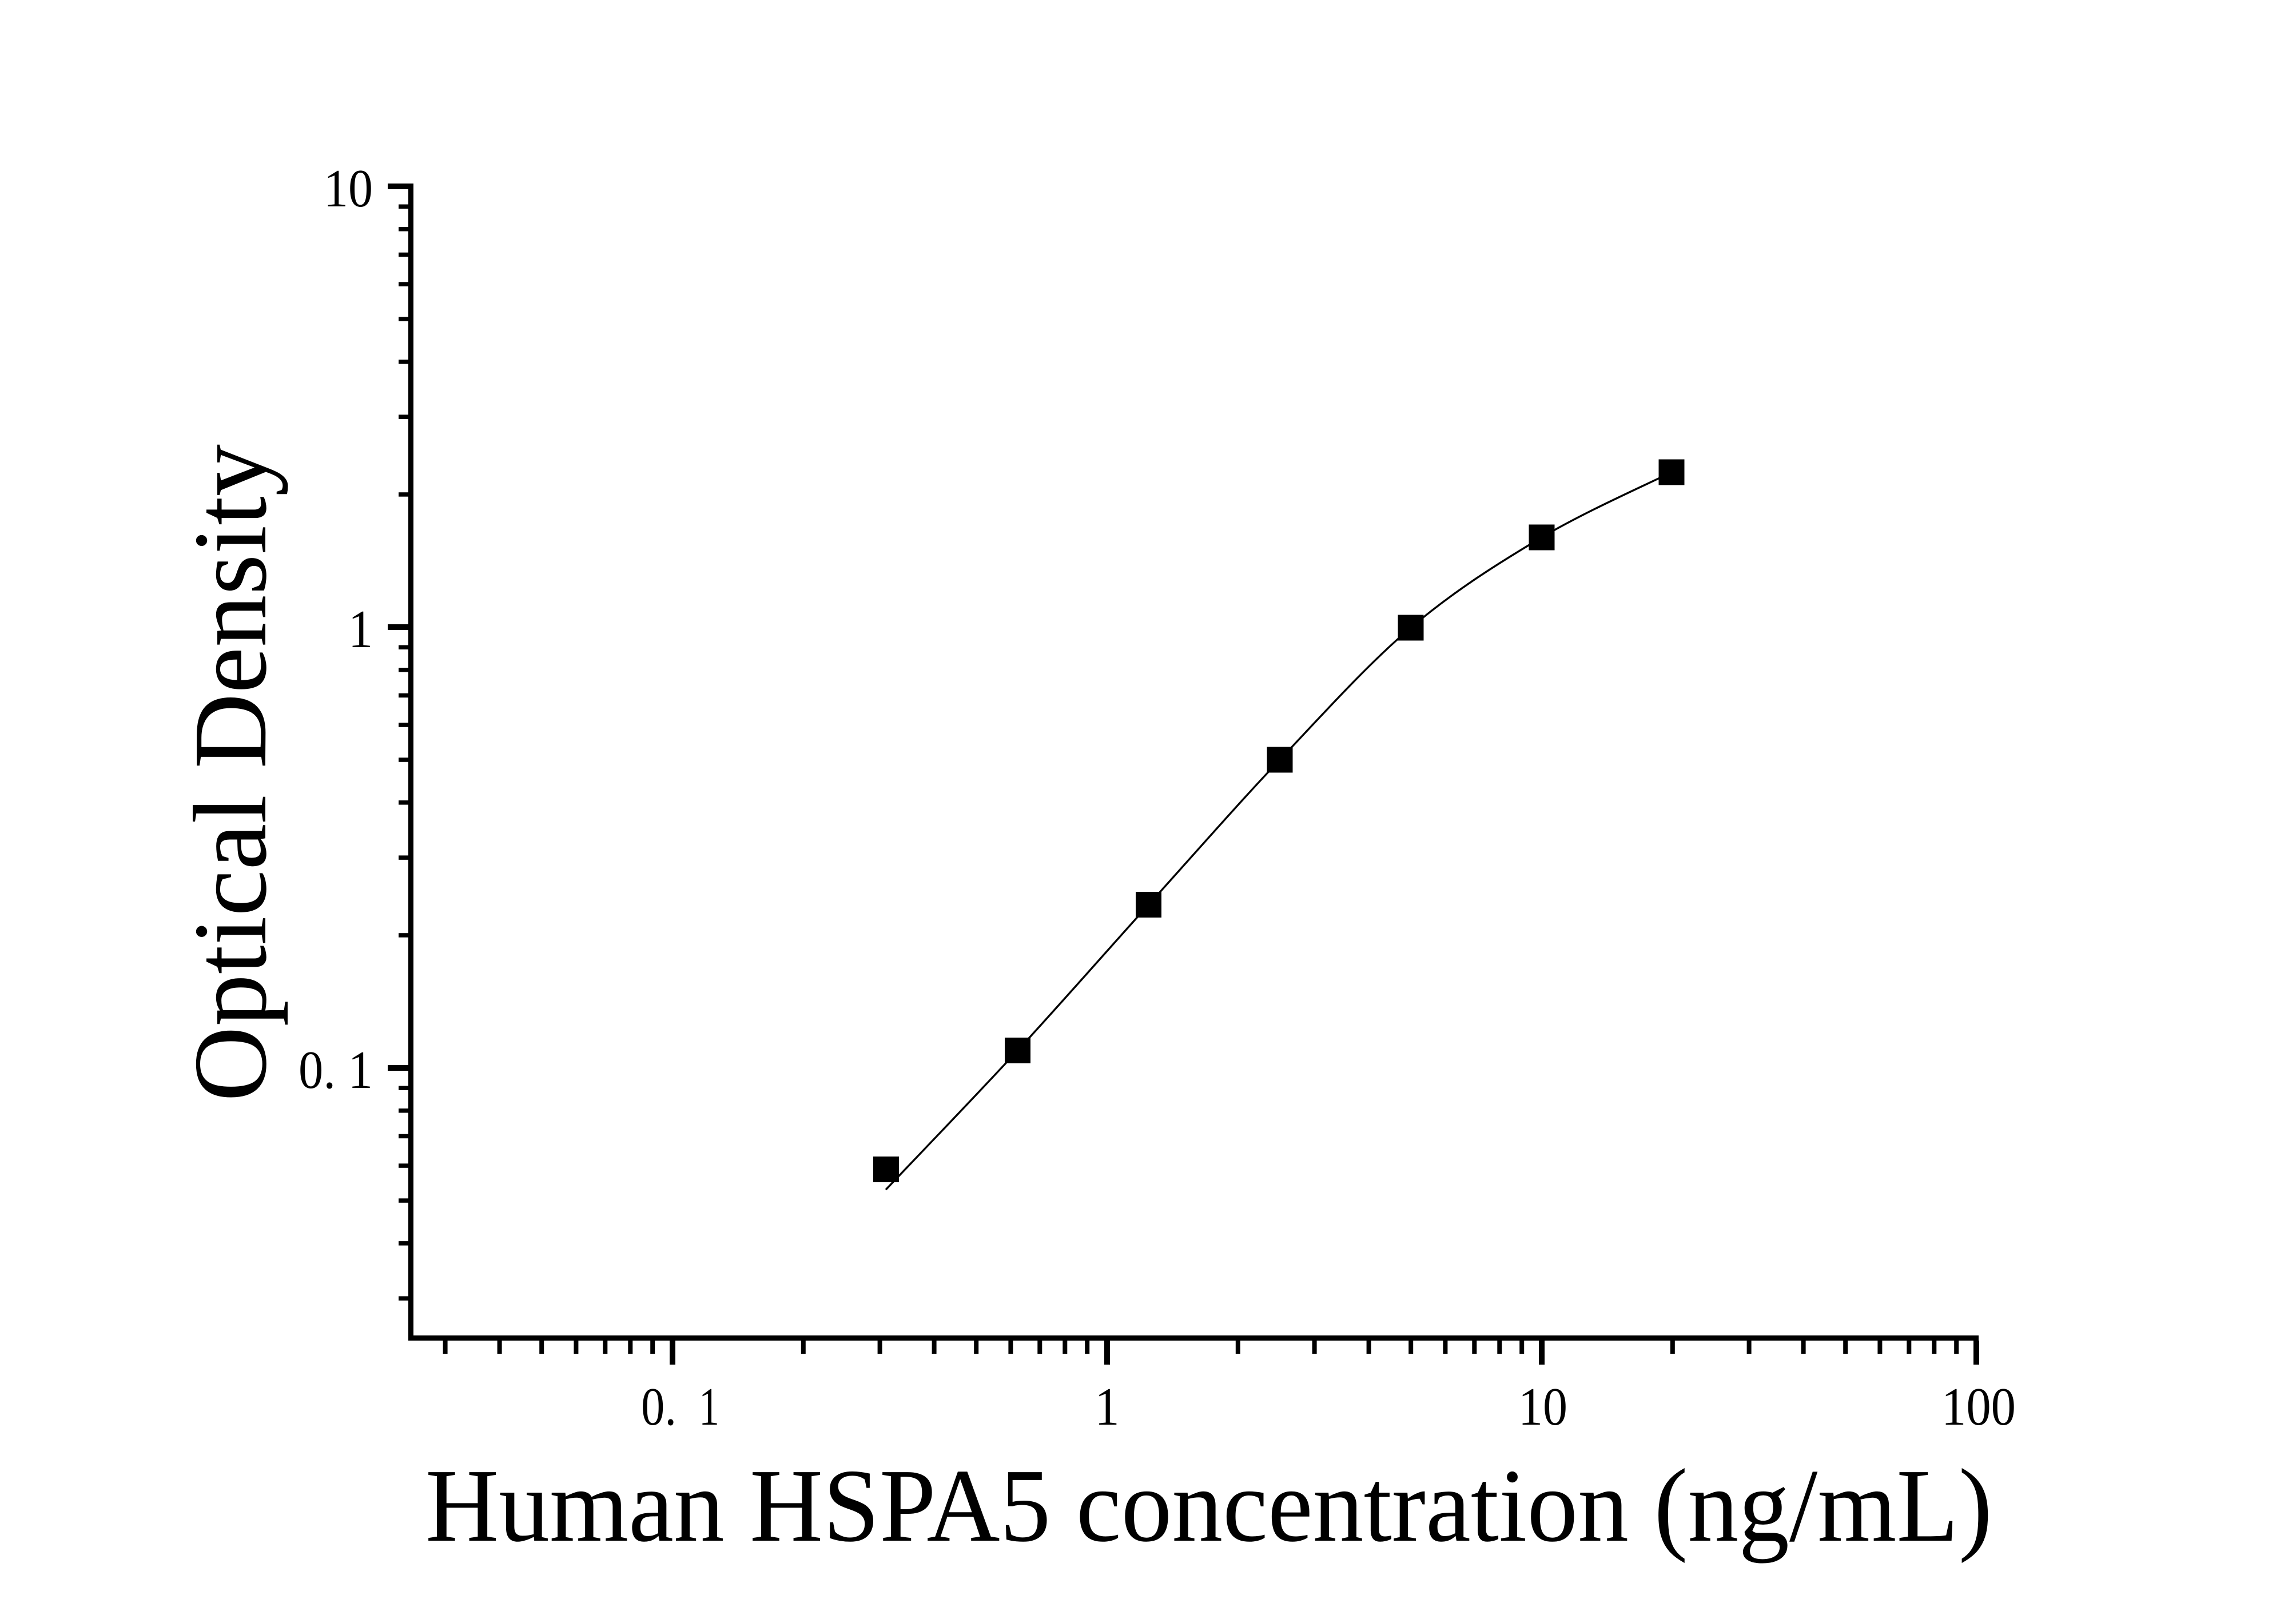 The image size is (2296, 1607). Describe the element at coordinates (336, 1070) in the screenshot. I see `svg-text: 0. 1` at that location.